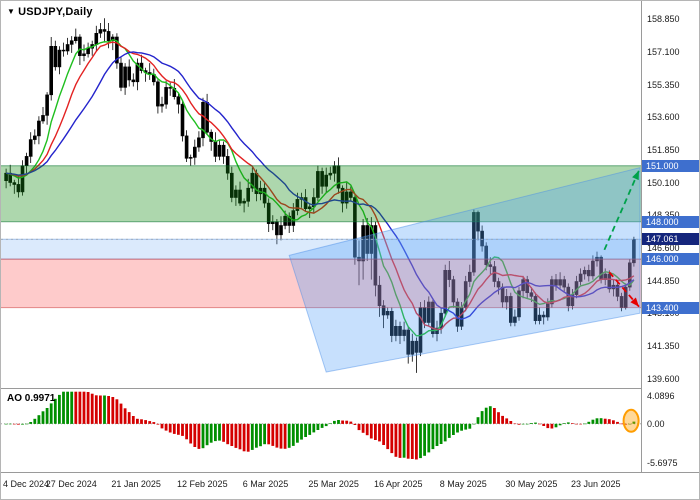 The width and height of the screenshot is (700, 500). What do you see at coordinates (202, 484) in the screenshot?
I see `date-label: 12 Feb 2025` at bounding box center [202, 484].